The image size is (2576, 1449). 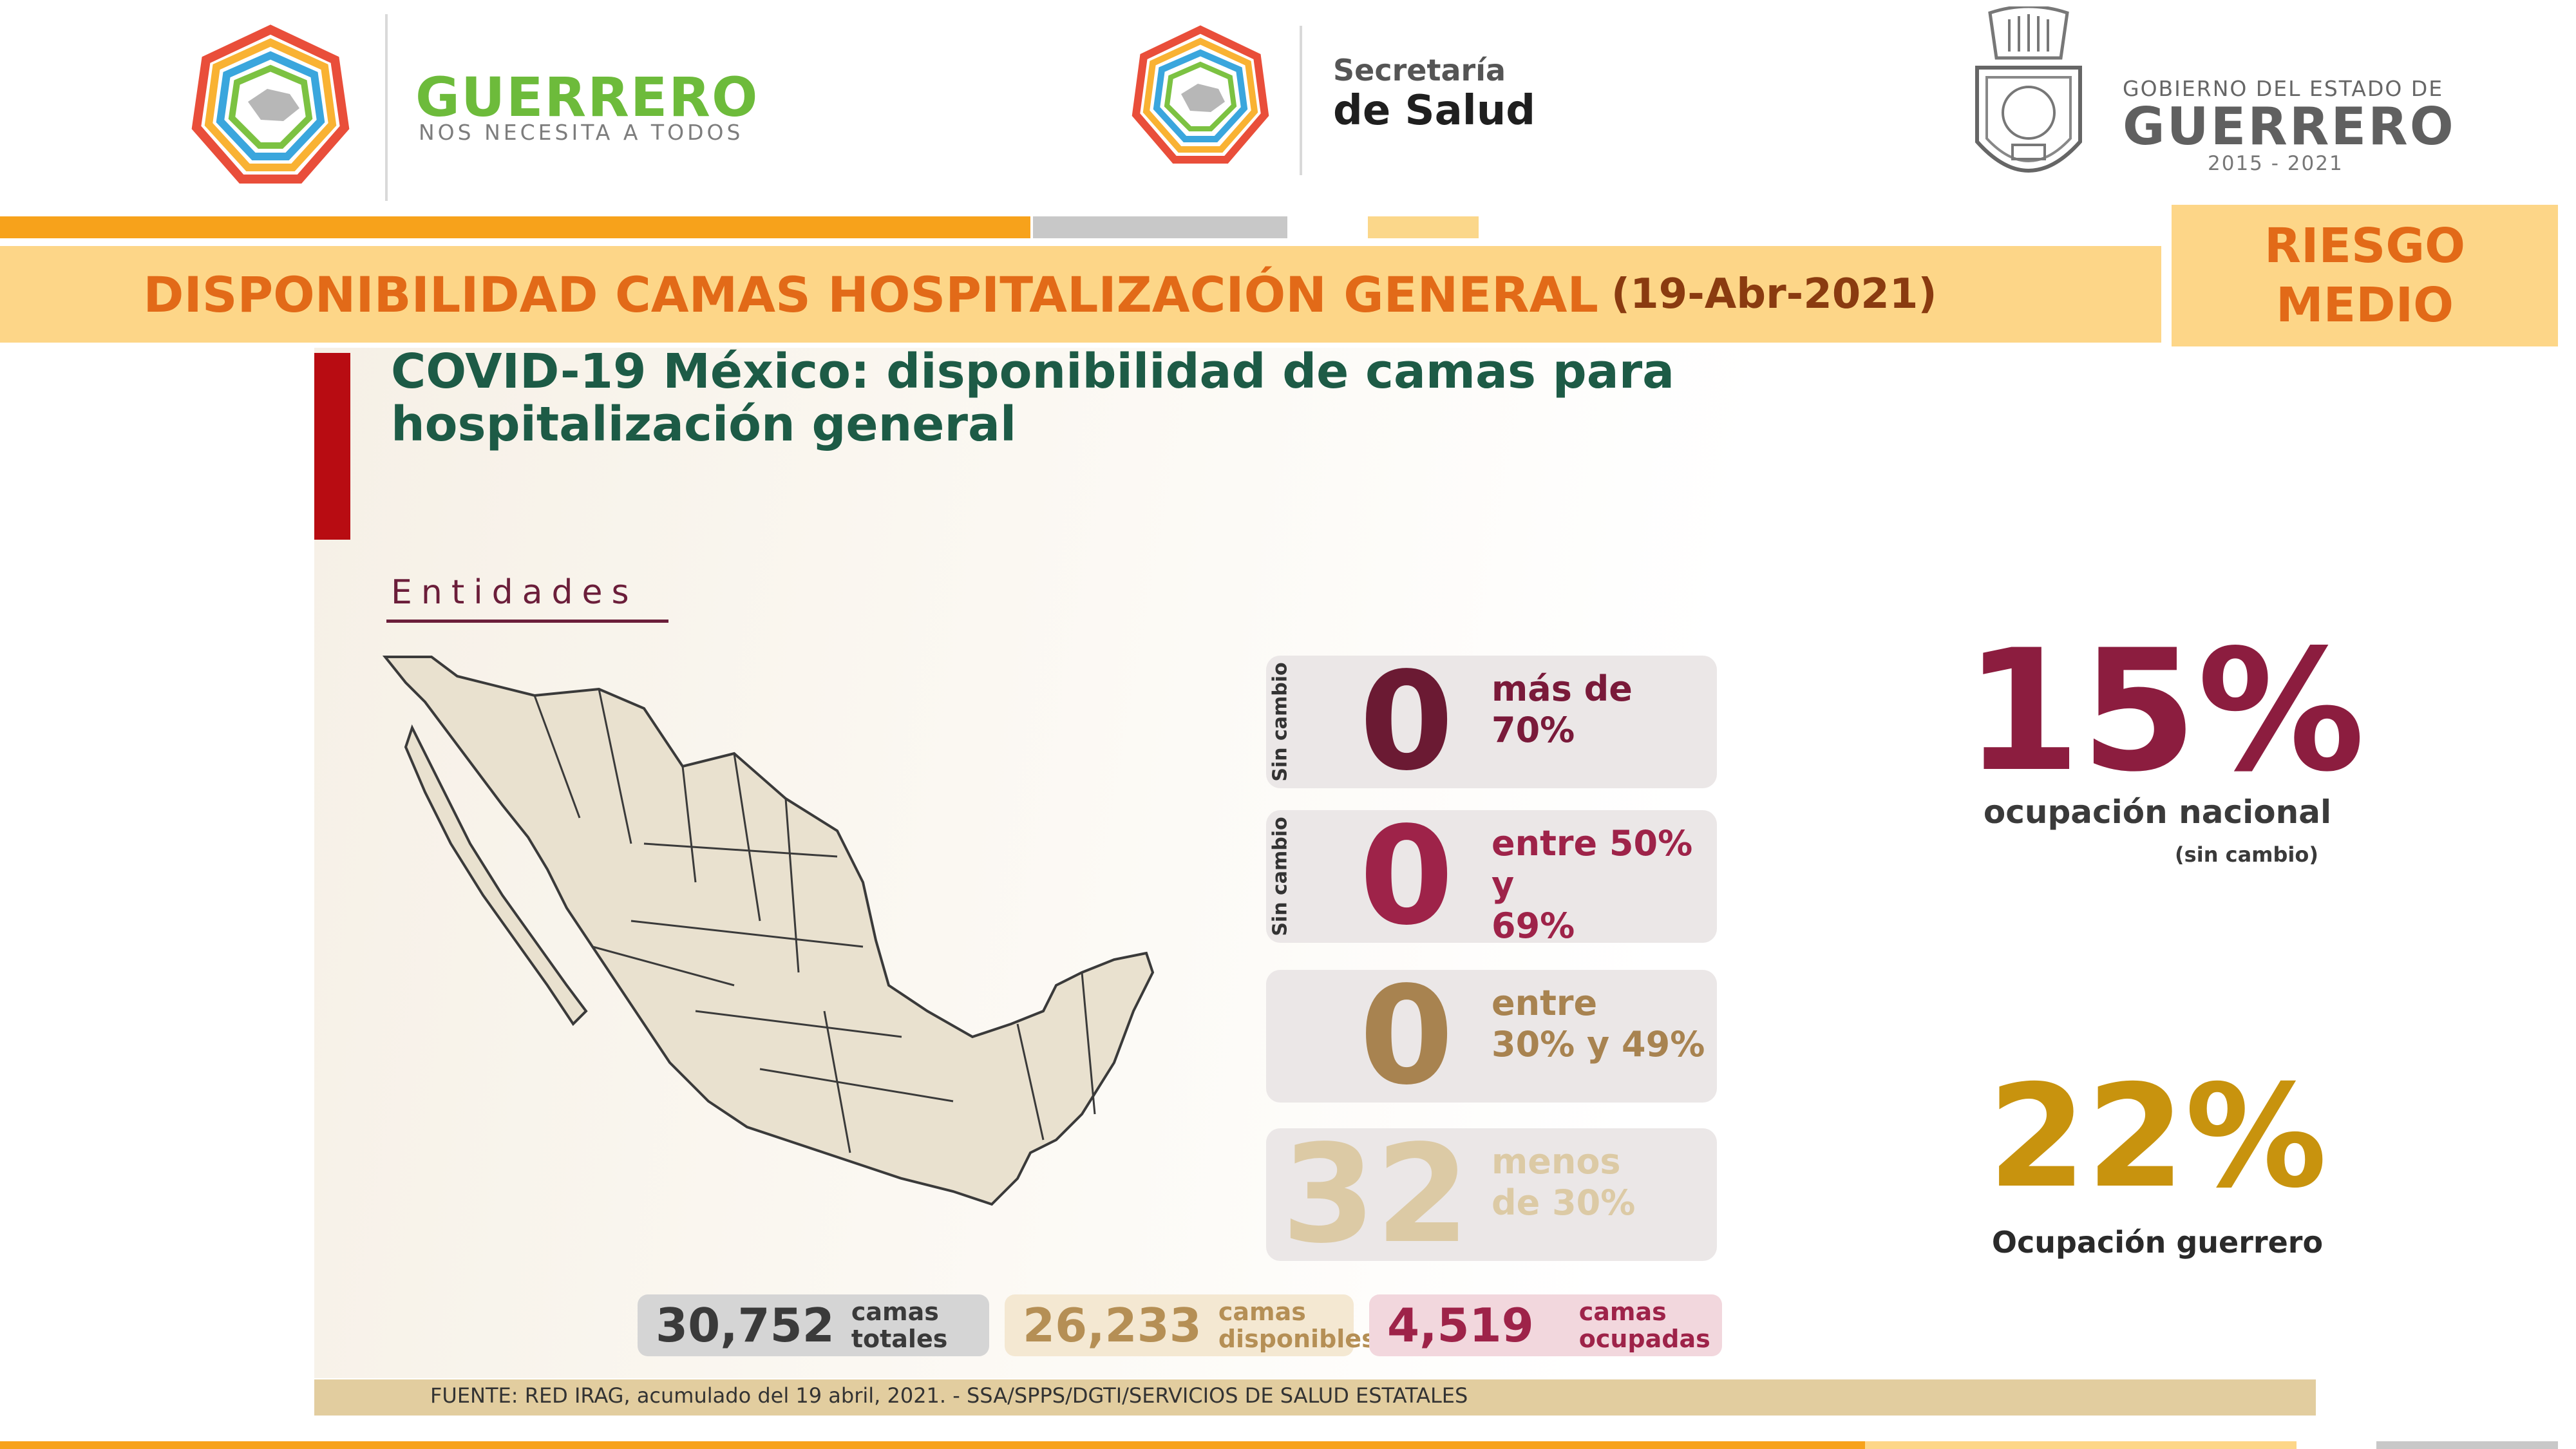 I want to click on stat-value: 4,519, so click(x=1461, y=1325).